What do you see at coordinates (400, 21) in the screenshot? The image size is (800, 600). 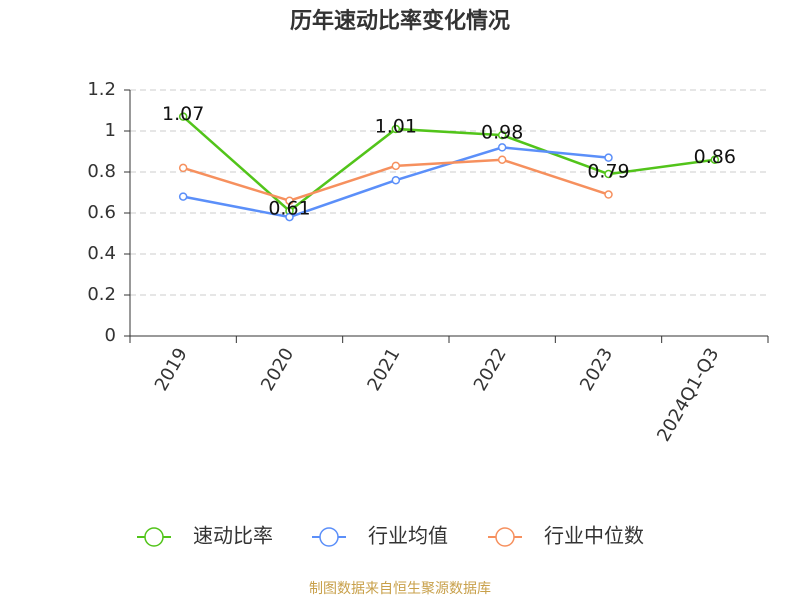 I see `chart-title: 历年速动比率变化情况` at bounding box center [400, 21].